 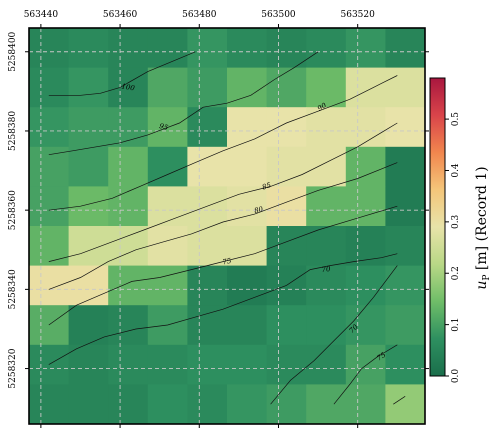 I want to click on colorbar-ticks: 0.0 0.1 0.2 0.3 0.4 0.5, so click(x=453, y=247).